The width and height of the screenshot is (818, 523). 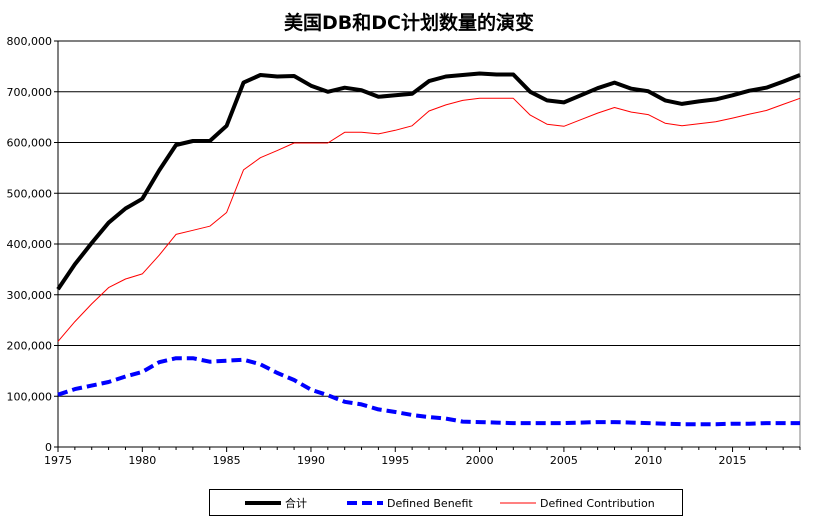 What do you see at coordinates (142, 460) in the screenshot?
I see `x-tick-label: 1980` at bounding box center [142, 460].